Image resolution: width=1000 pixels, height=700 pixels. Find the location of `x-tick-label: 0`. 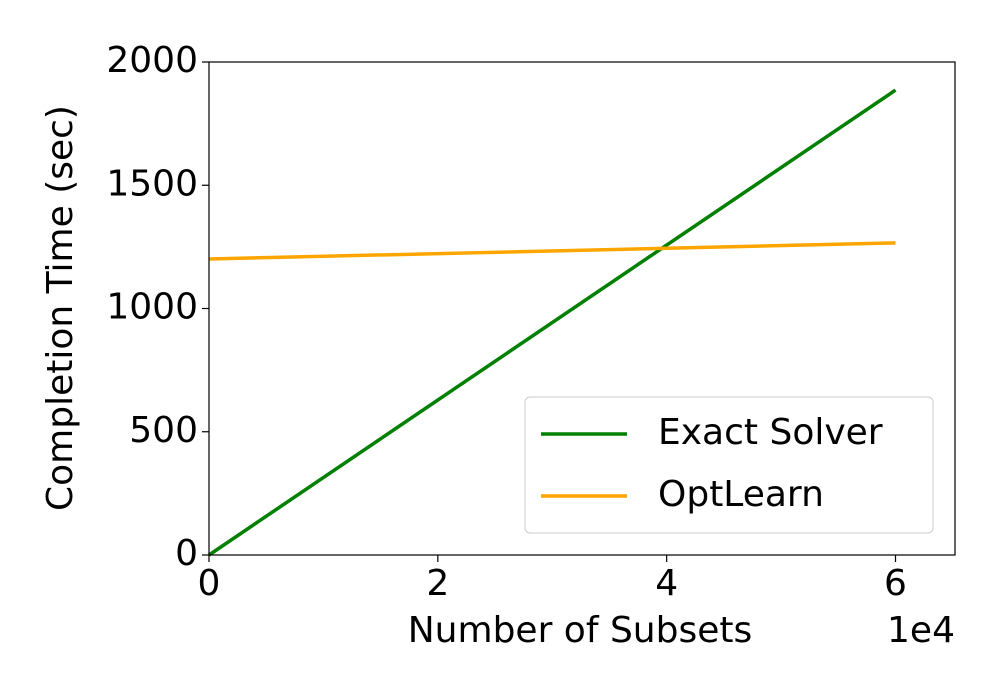

x-tick-label: 0 is located at coordinates (209, 583).